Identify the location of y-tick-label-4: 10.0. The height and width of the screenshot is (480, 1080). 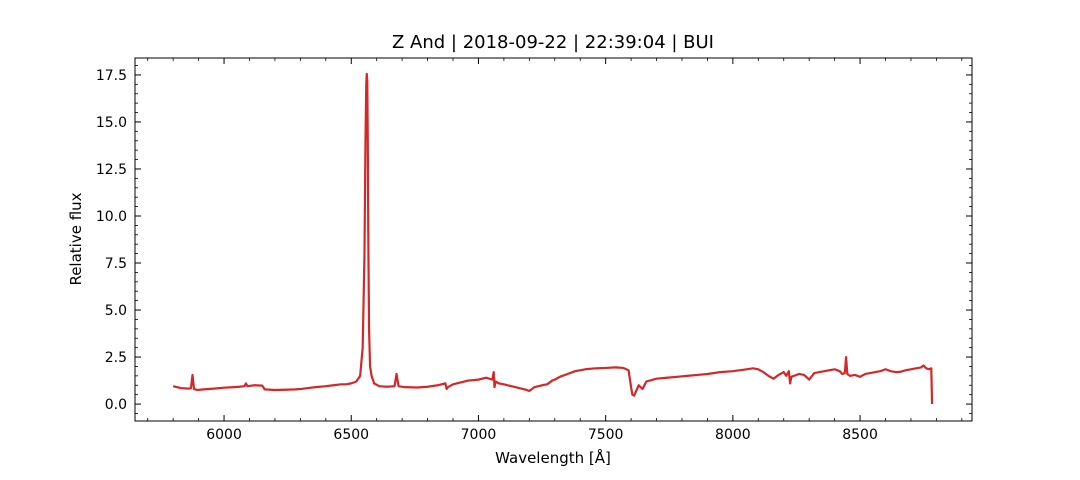
(111, 217).